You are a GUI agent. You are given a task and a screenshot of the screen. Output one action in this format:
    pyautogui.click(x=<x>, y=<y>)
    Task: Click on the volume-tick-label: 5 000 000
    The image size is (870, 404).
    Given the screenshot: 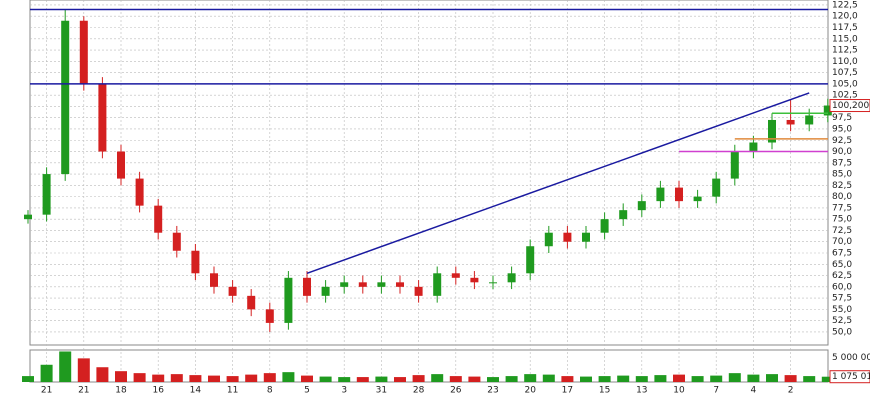 What is the action you would take?
    pyautogui.click(x=851, y=358)
    